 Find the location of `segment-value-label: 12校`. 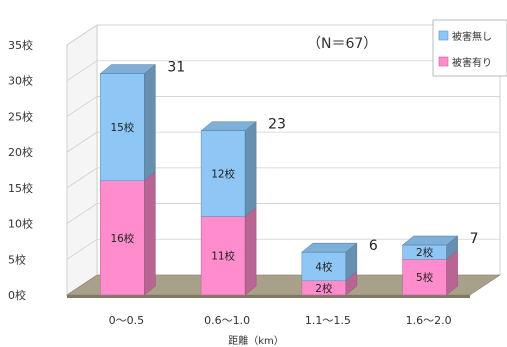

segment-value-label: 12校 is located at coordinates (223, 174).